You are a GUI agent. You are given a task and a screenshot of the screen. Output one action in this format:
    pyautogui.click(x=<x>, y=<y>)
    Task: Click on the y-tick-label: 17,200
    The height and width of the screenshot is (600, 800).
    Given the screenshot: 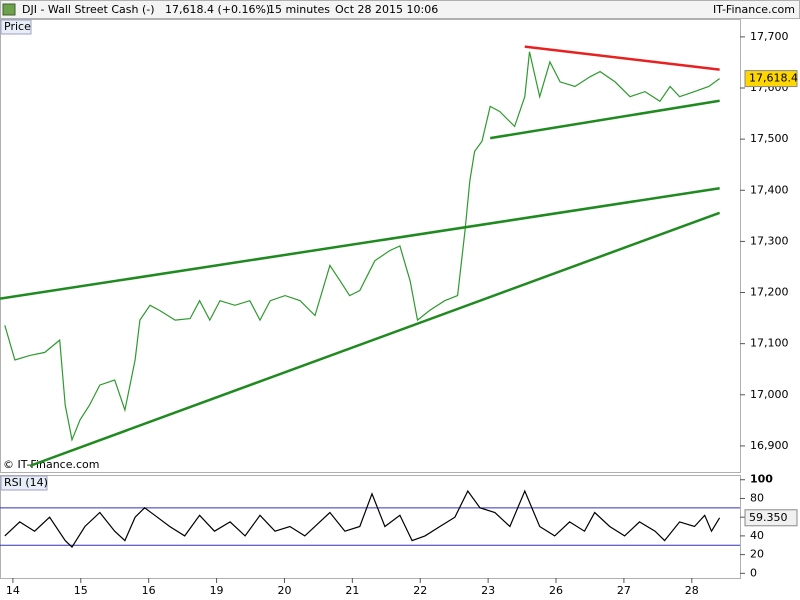 What is the action you would take?
    pyautogui.click(x=769, y=292)
    